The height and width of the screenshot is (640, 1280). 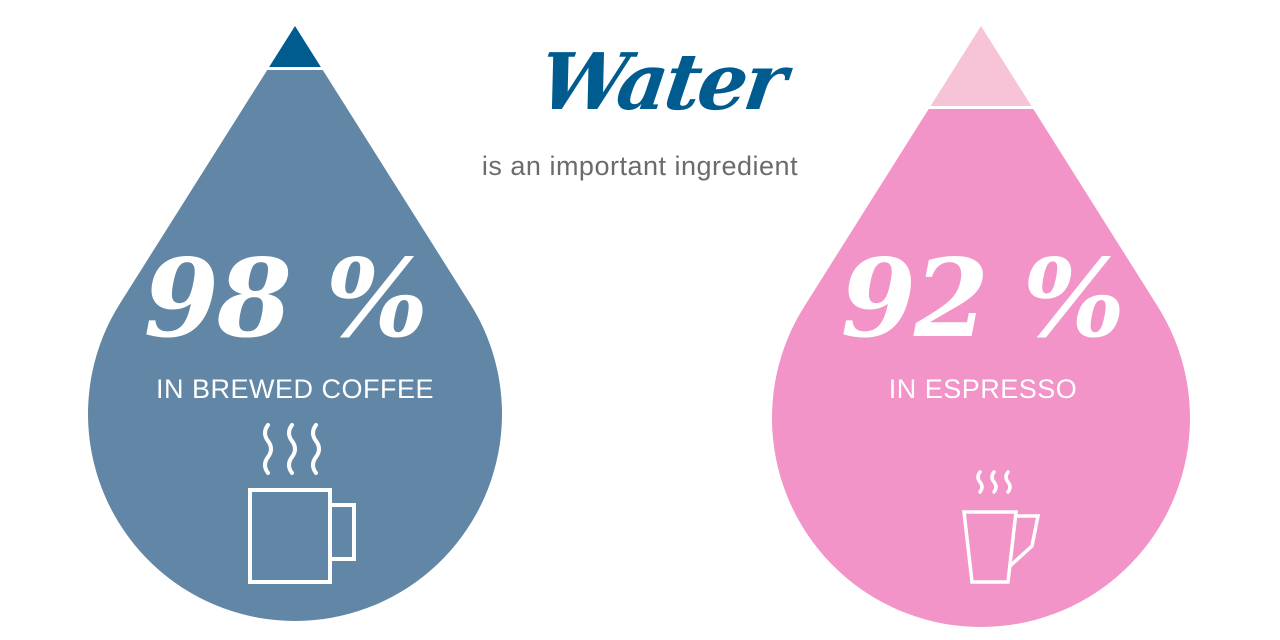 What do you see at coordinates (640, 166) in the screenshot?
I see `subtitle: is an important ingredient` at bounding box center [640, 166].